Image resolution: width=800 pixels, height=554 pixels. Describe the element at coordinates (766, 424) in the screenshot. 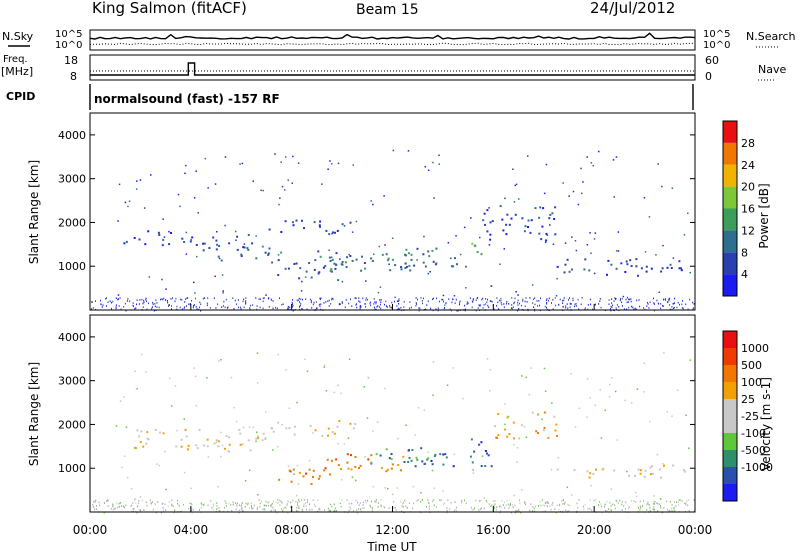

I see `velocity-colorbar-label: Velocity [m s-1]` at that location.